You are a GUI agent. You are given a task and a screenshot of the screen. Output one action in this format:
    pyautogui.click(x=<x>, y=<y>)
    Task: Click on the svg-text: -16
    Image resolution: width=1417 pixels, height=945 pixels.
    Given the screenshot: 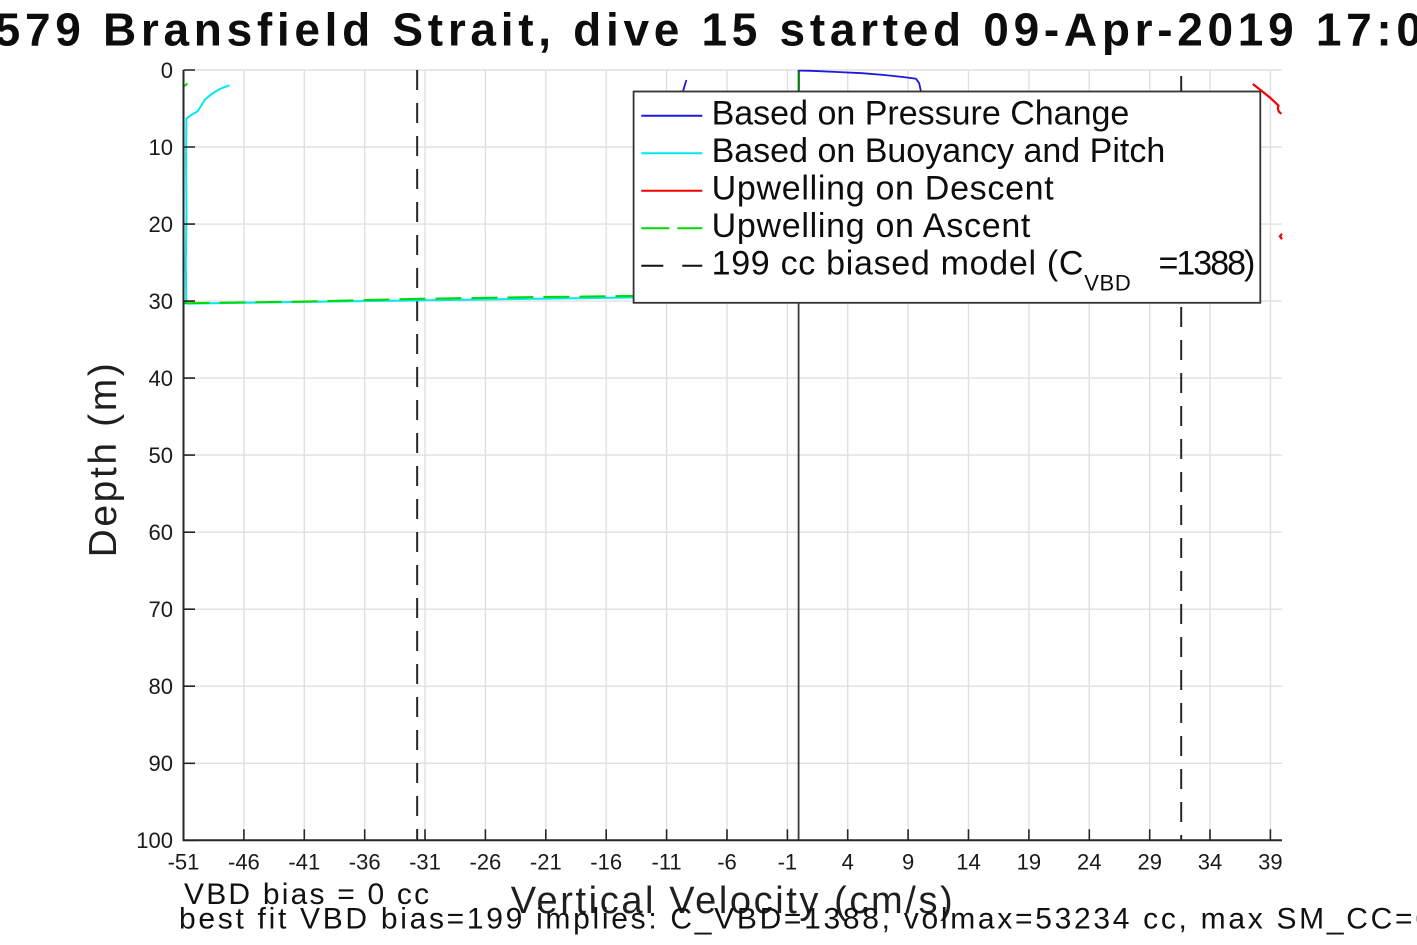 What is the action you would take?
    pyautogui.click(x=606, y=862)
    